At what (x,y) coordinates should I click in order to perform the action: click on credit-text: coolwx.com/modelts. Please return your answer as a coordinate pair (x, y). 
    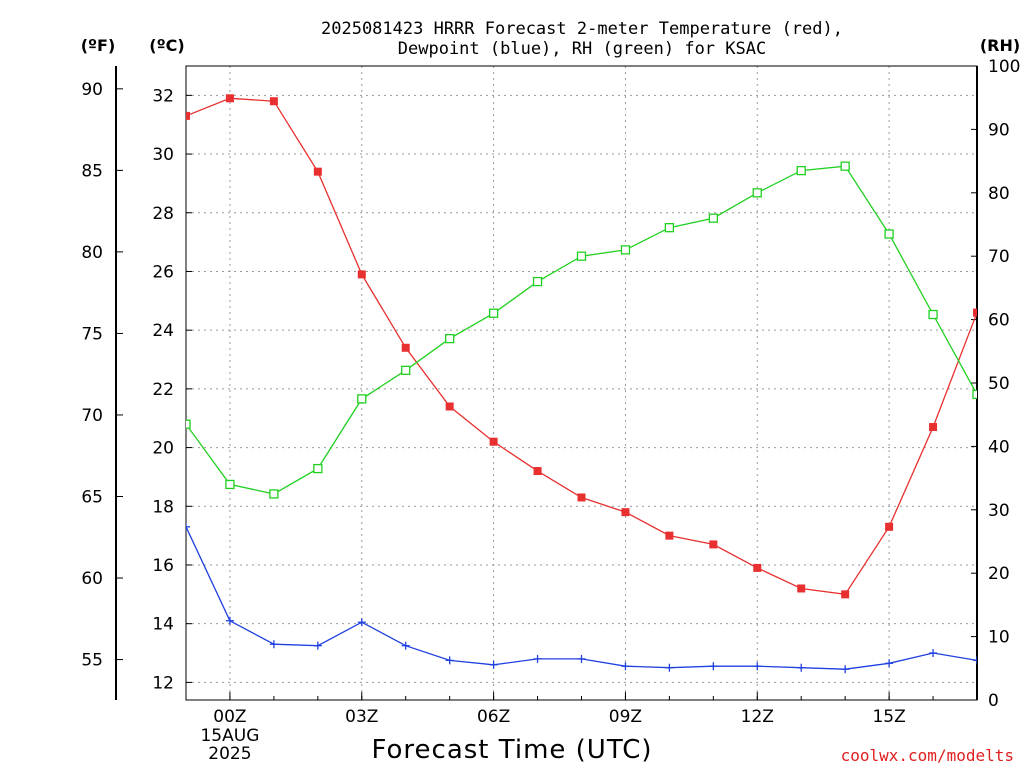
    Looking at the image, I should click on (927, 755).